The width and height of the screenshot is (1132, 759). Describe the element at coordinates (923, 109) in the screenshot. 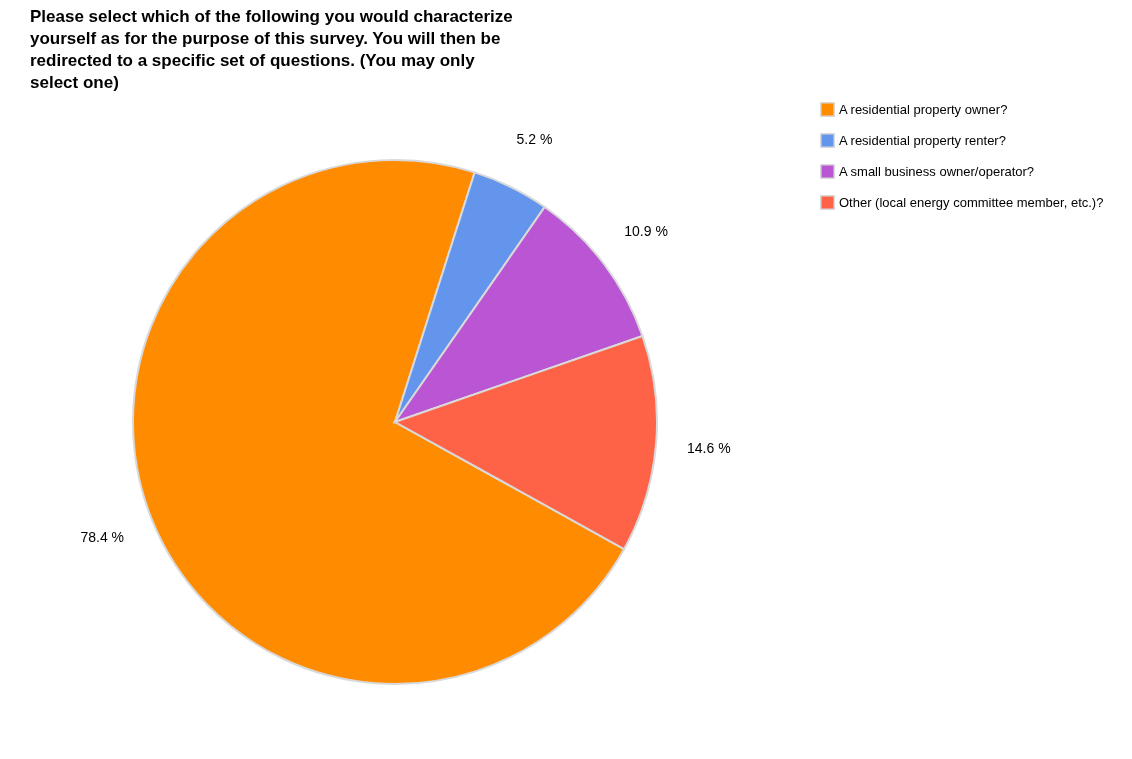

I see `legend-label: A residential property owner?` at that location.